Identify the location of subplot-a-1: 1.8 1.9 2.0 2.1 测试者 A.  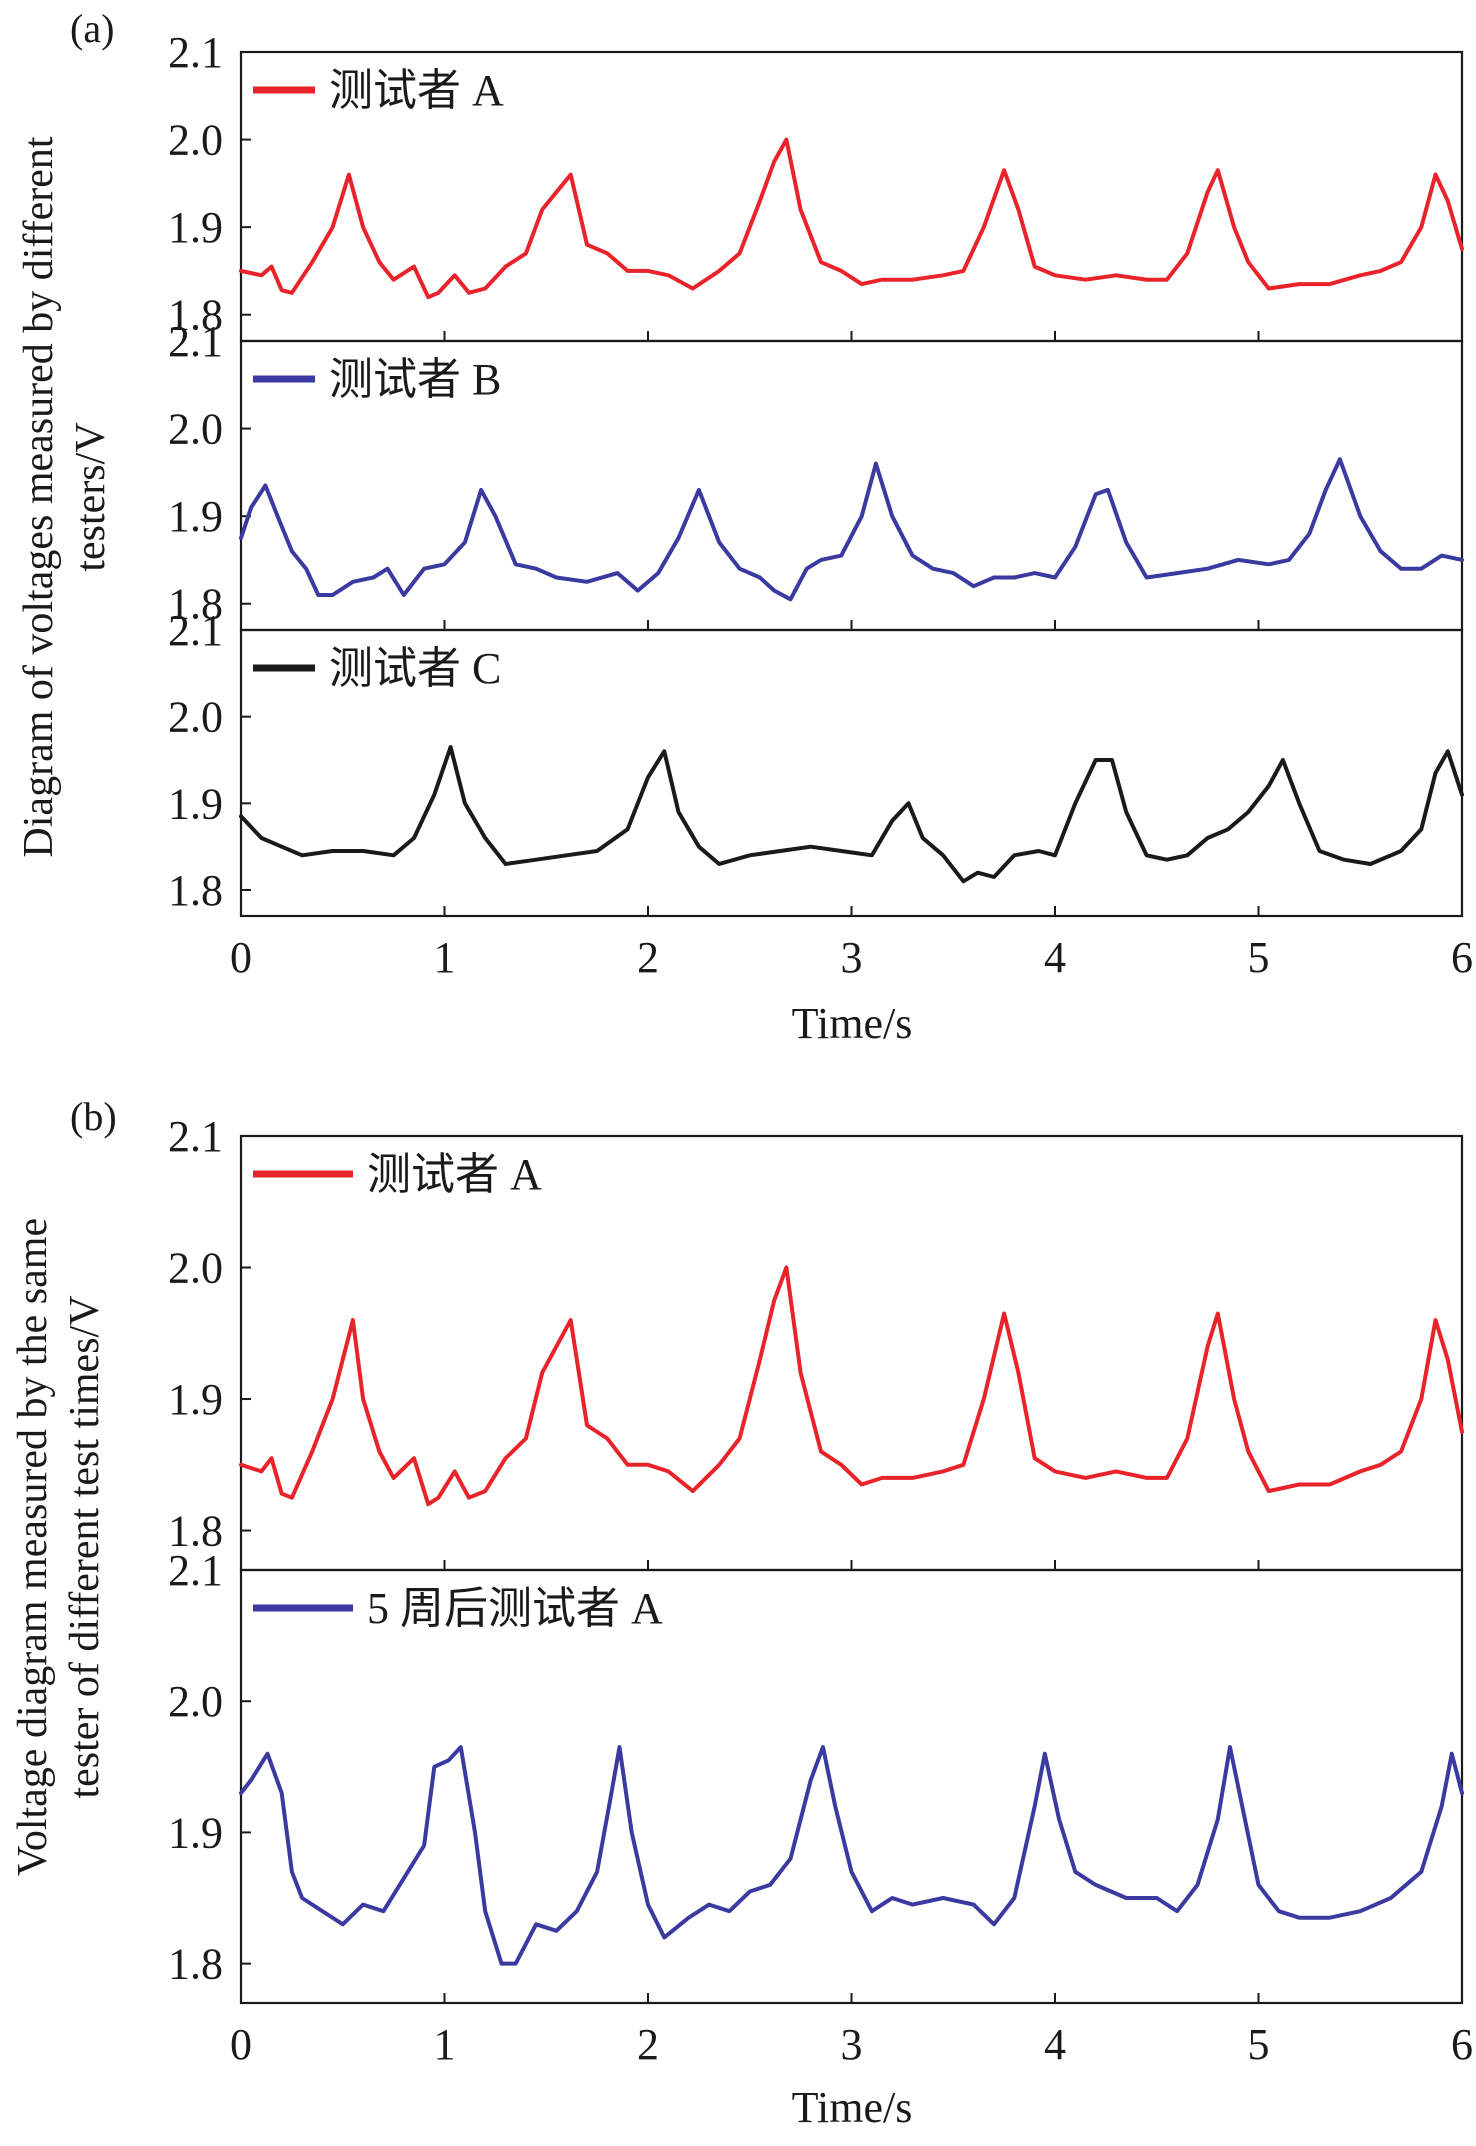
(816, 185).